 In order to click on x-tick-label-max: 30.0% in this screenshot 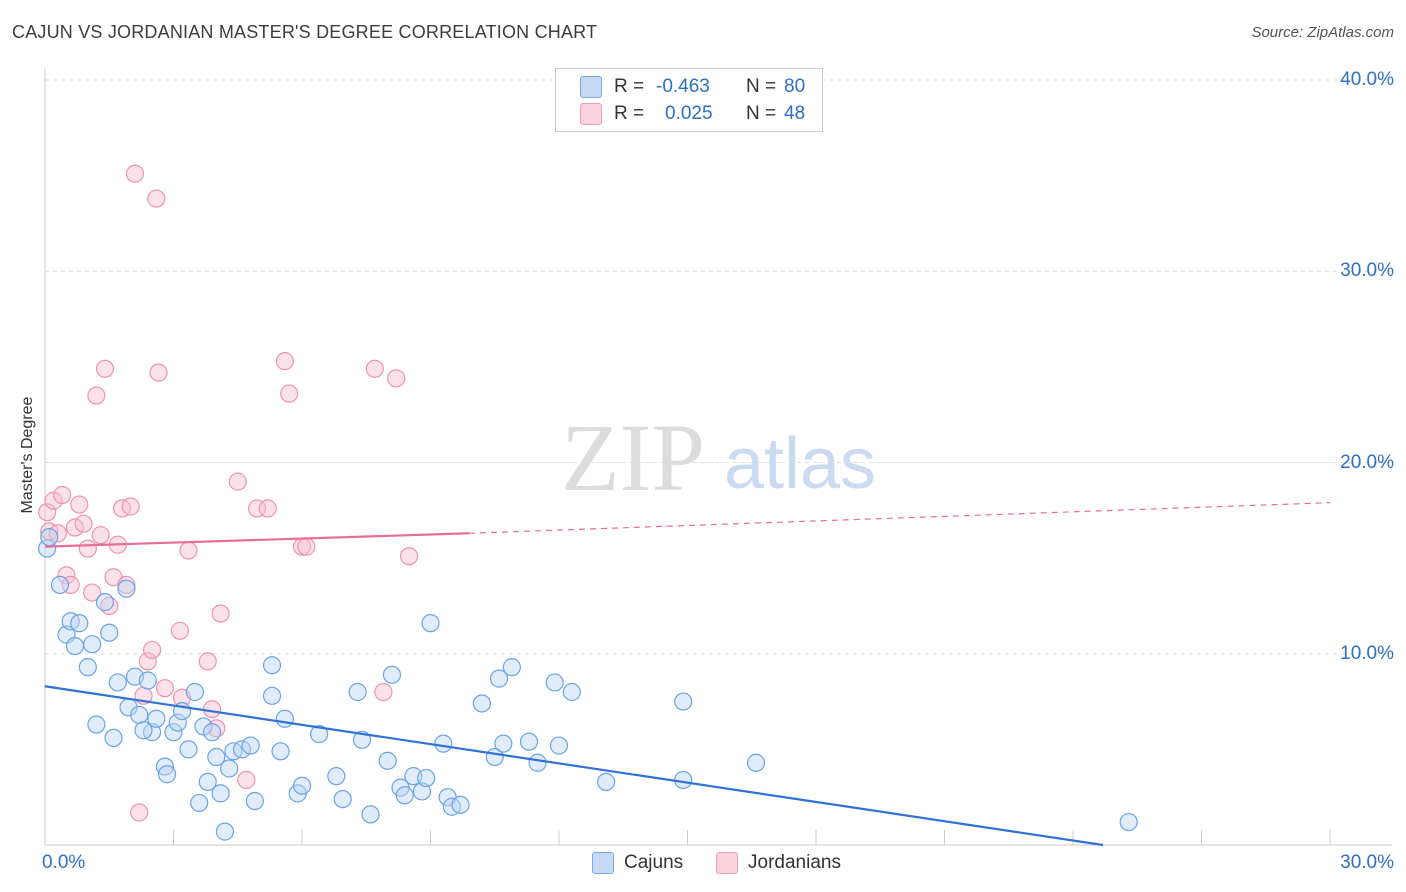, I will do `click(1367, 862)`.